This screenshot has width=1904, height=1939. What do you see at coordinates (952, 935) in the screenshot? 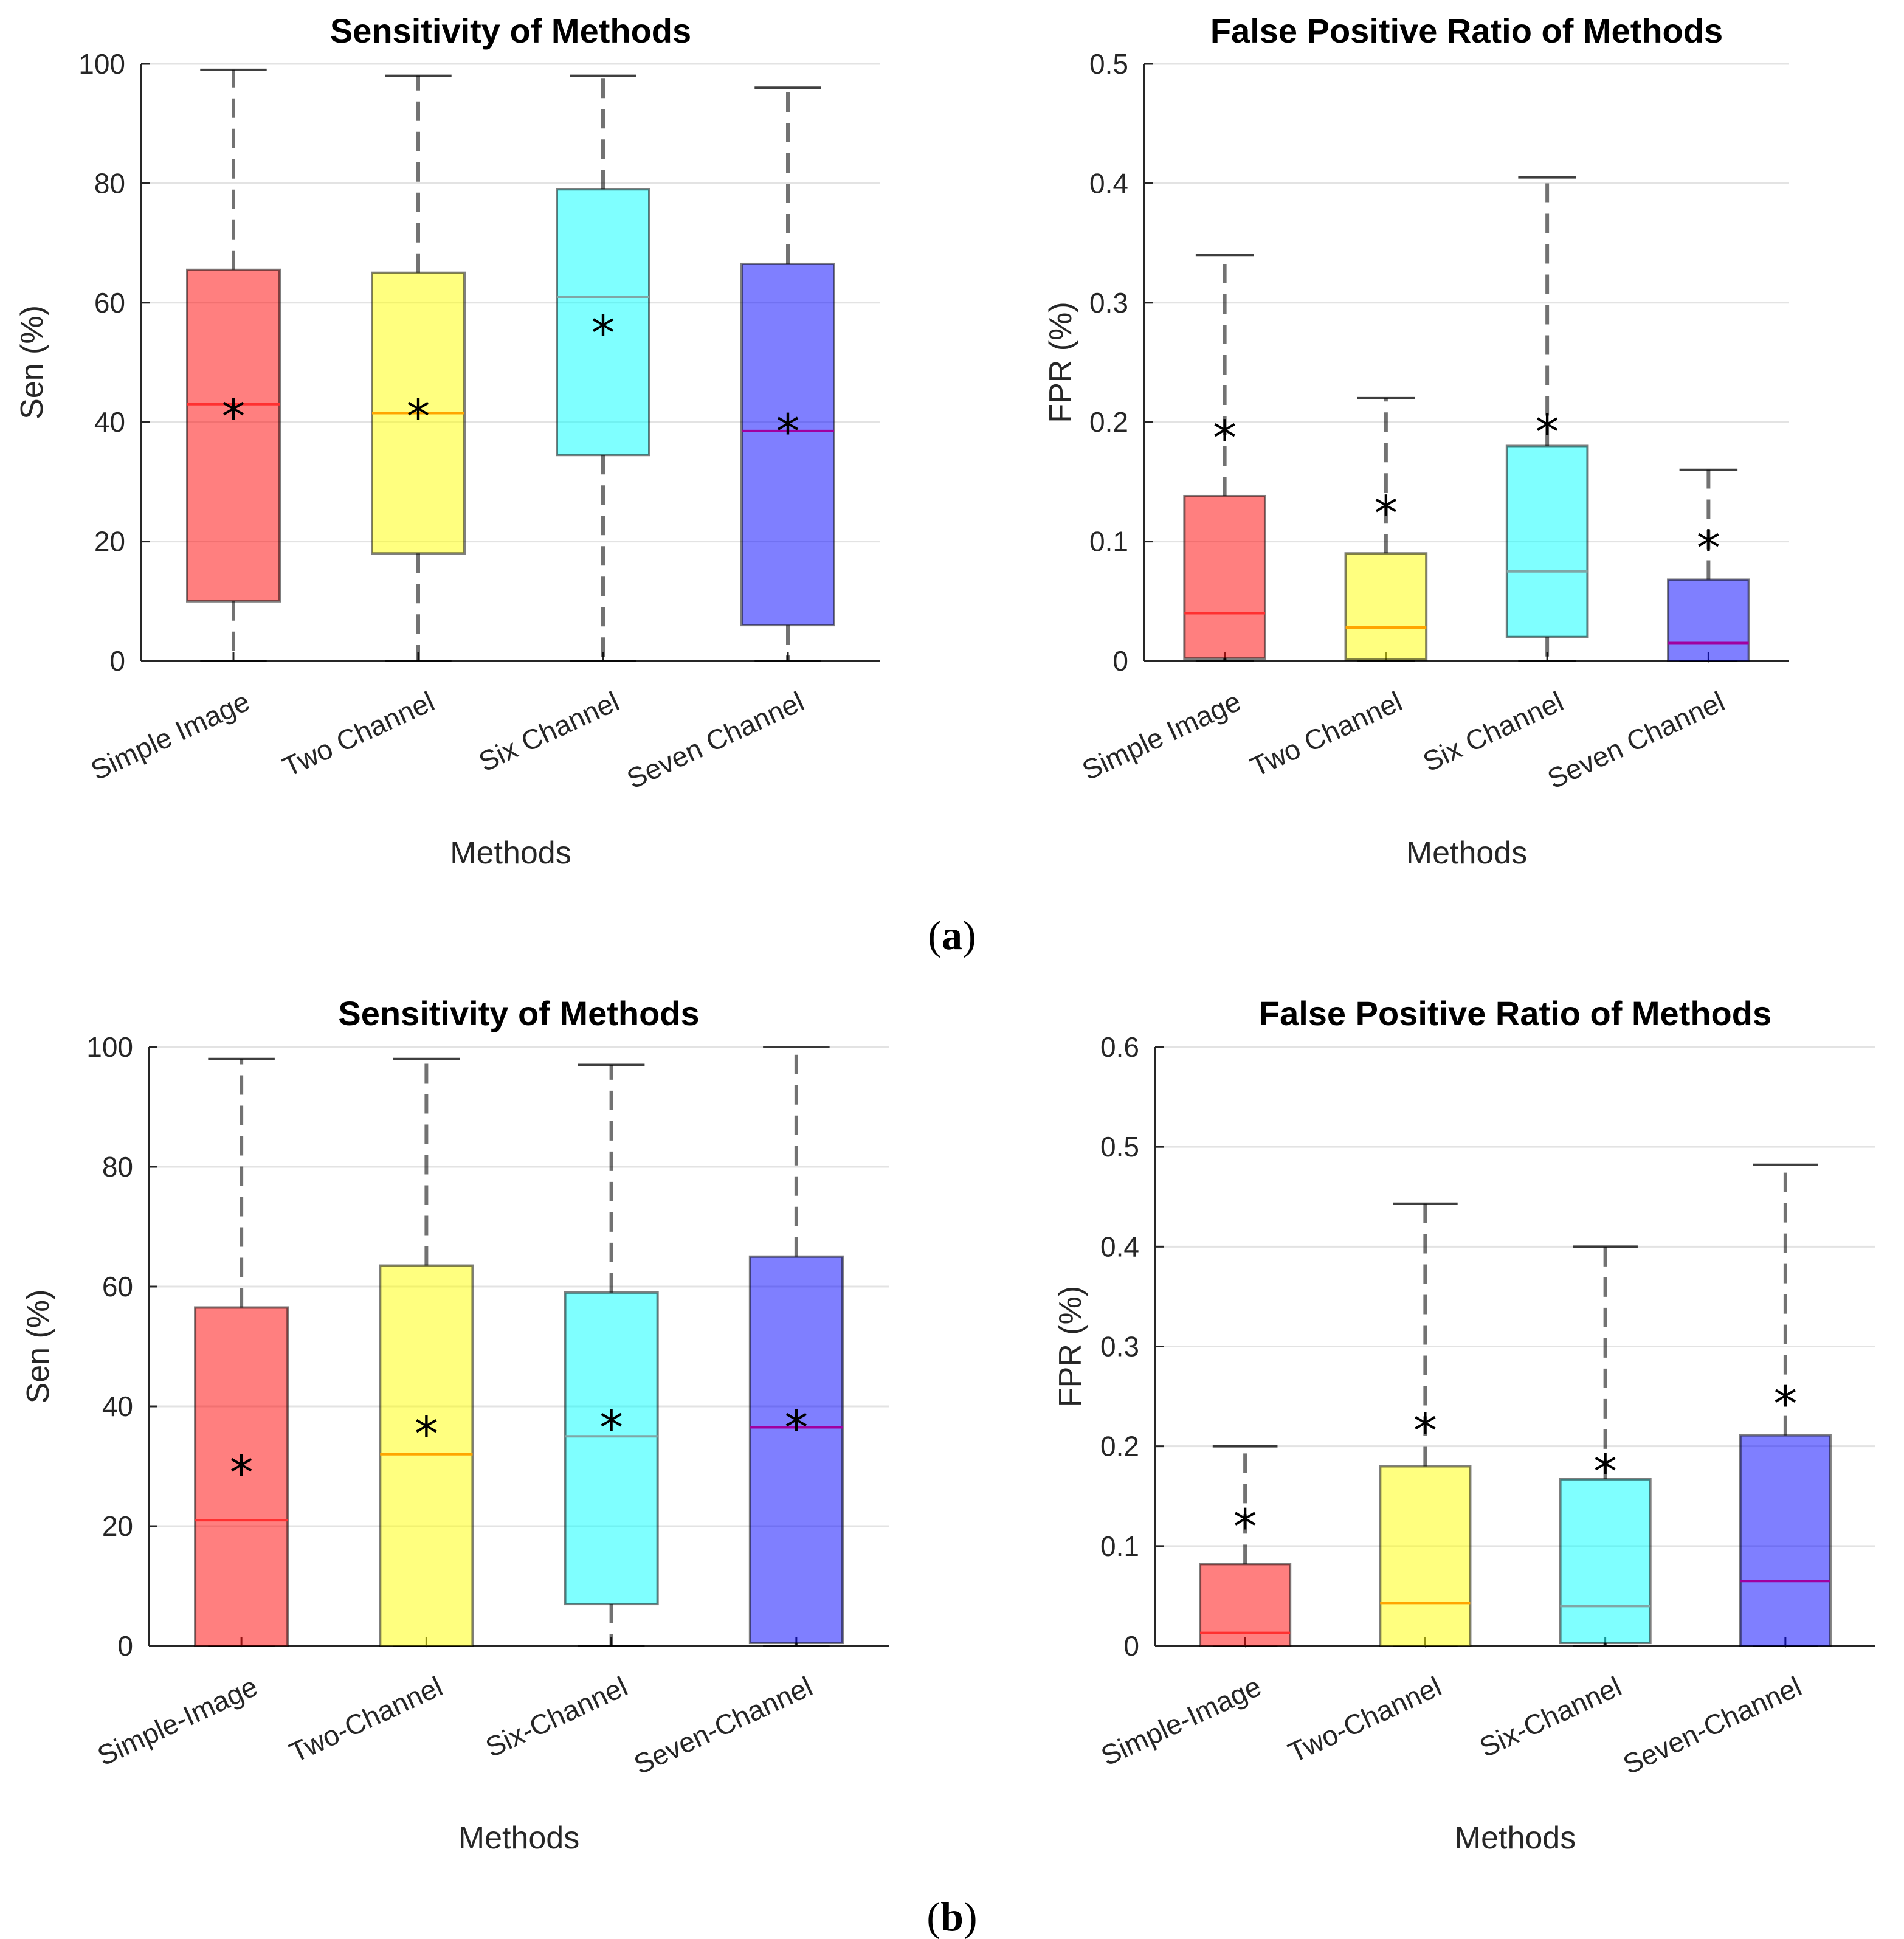
I see `caption-a: (a)` at bounding box center [952, 935].